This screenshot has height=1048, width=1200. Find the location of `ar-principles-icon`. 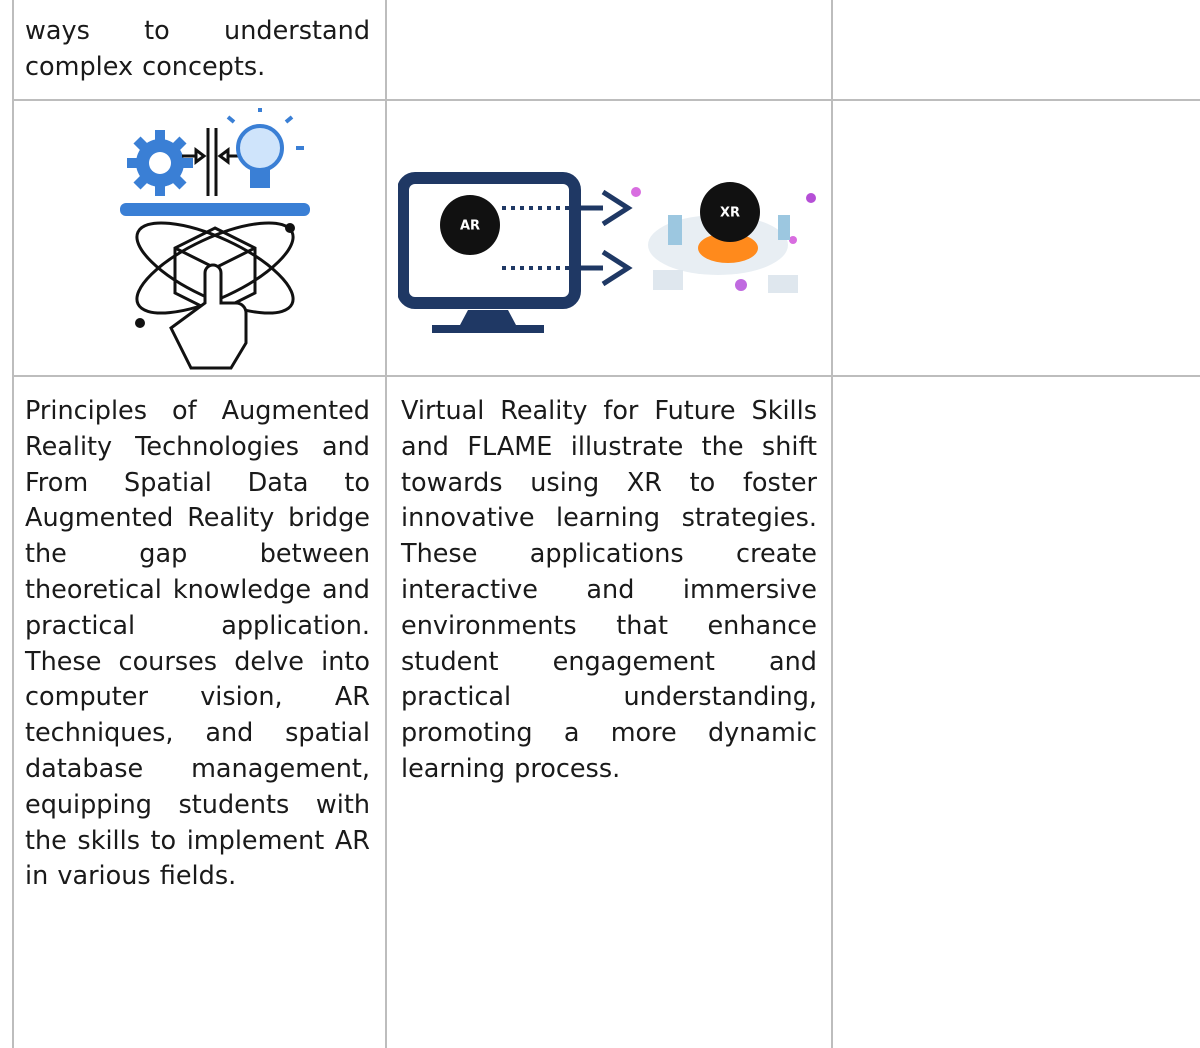

ar-principles-icon is located at coordinates (215, 239).